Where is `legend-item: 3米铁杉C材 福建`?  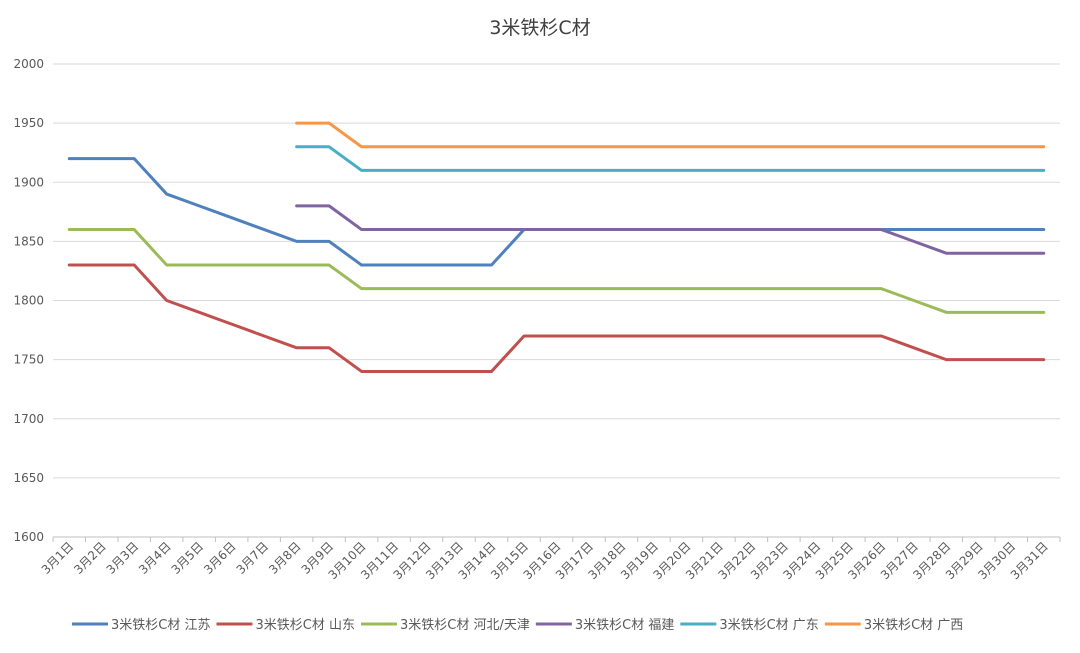
legend-item: 3米铁杉C材 福建 is located at coordinates (604, 625).